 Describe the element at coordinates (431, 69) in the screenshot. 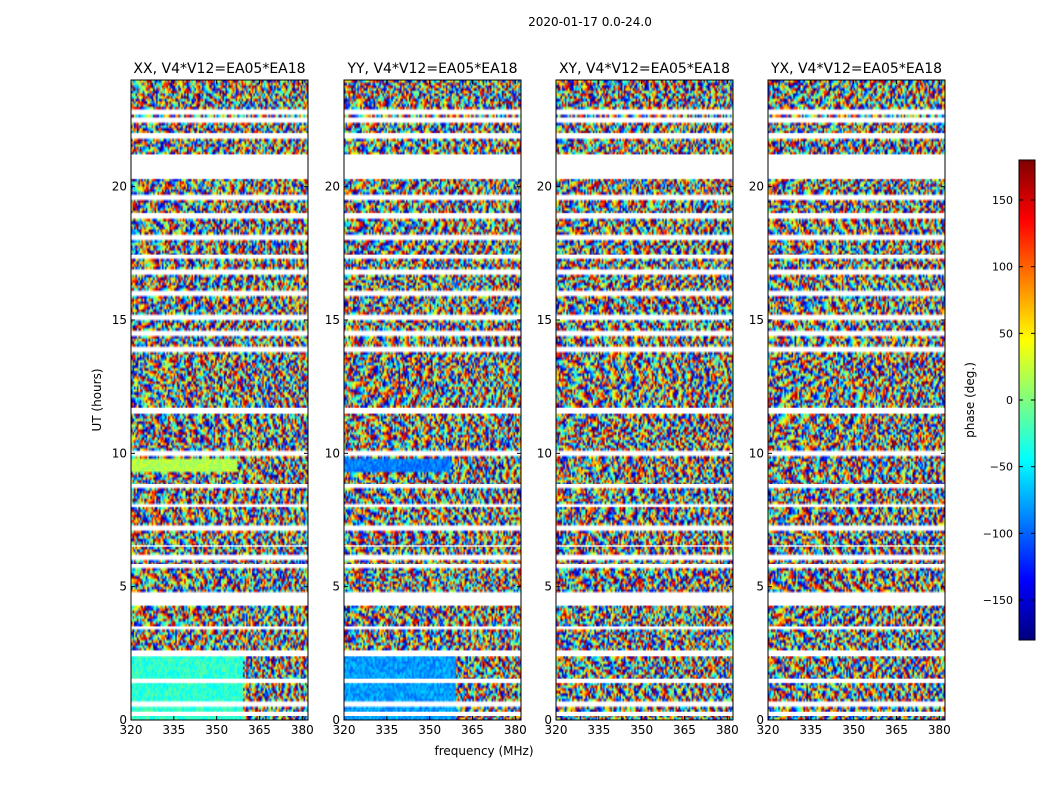

I see `panel-title-yy: YY, V4*V12=EA05*EA18` at that location.